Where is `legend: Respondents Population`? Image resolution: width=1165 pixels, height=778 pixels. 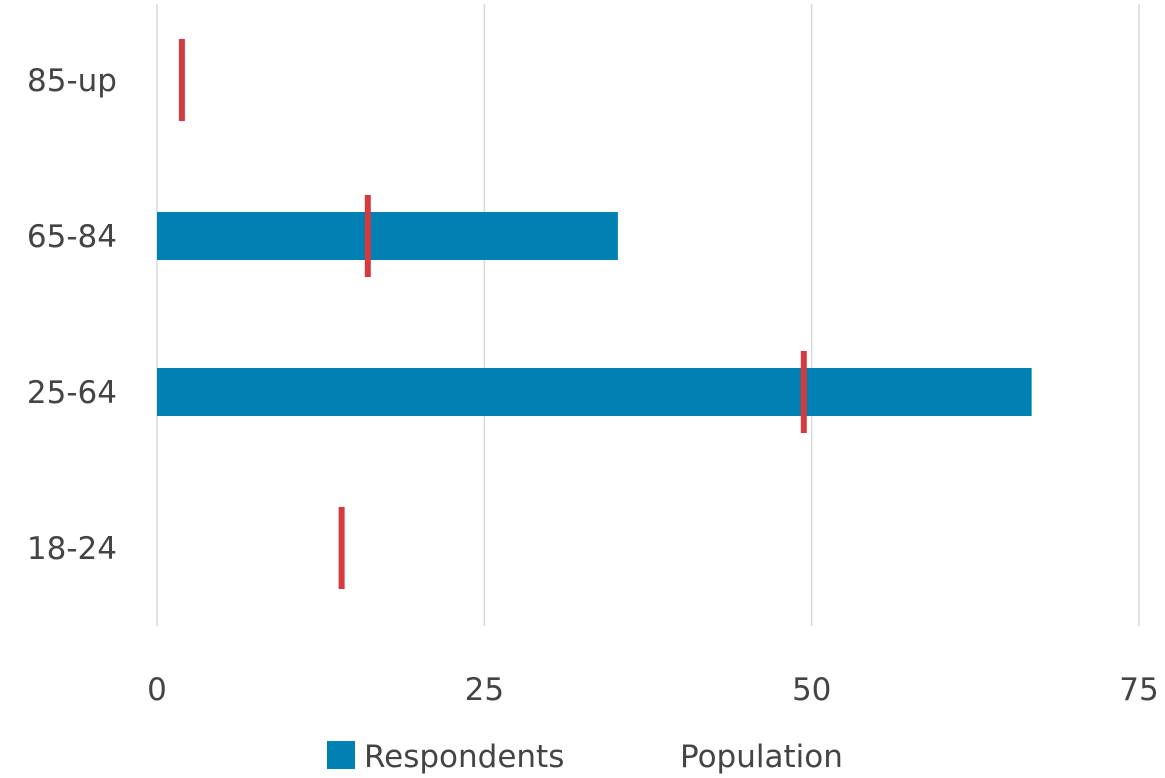
legend: Respondents Population is located at coordinates (585, 757).